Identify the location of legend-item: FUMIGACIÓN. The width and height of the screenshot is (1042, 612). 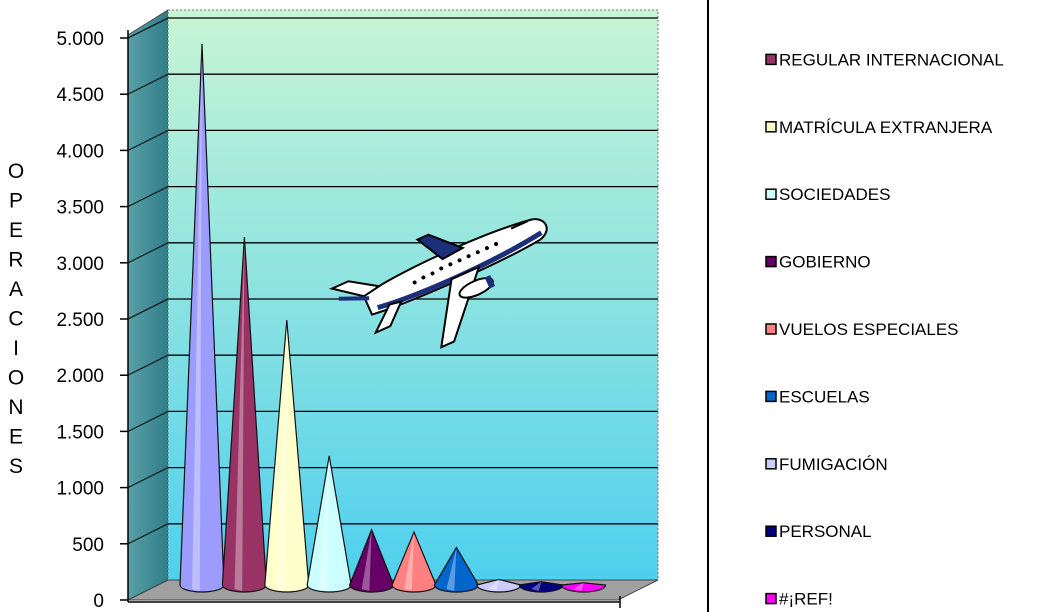
(826, 464).